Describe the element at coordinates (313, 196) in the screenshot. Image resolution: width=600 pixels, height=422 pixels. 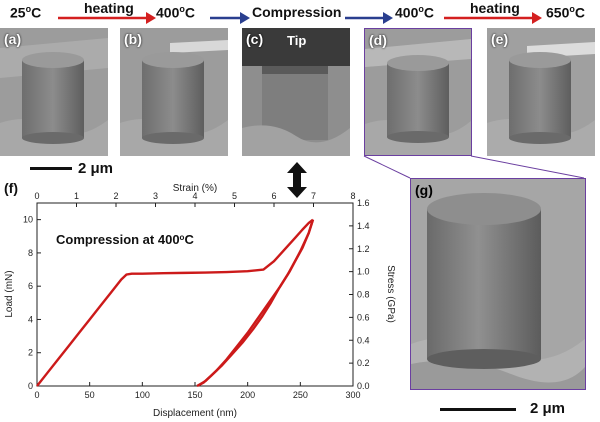
I see `x2-tick-label: 7` at that location.